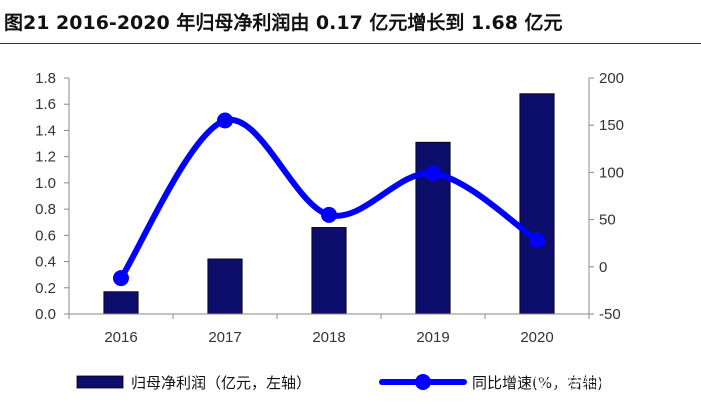  I want to click on y-right-tick-label: 0, so click(603, 267).